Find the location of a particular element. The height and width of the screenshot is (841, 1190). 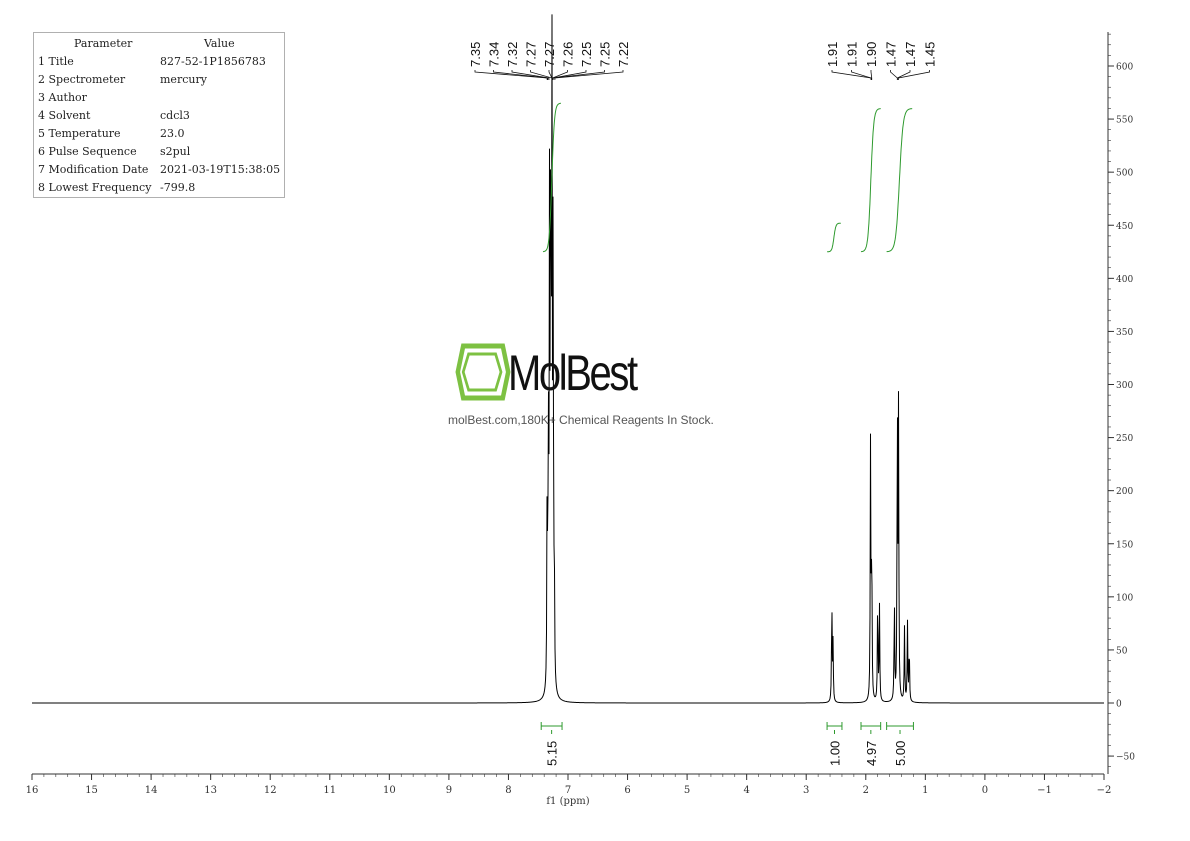

x-tick-label: 3 is located at coordinates (806, 790).